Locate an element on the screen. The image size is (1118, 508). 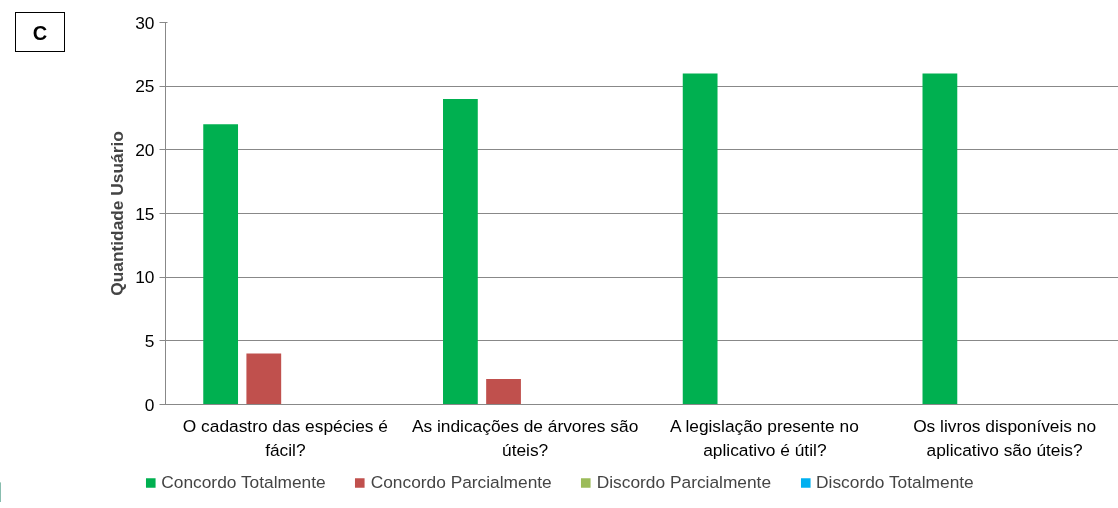
y-tick-label: 25 is located at coordinates (145, 86).